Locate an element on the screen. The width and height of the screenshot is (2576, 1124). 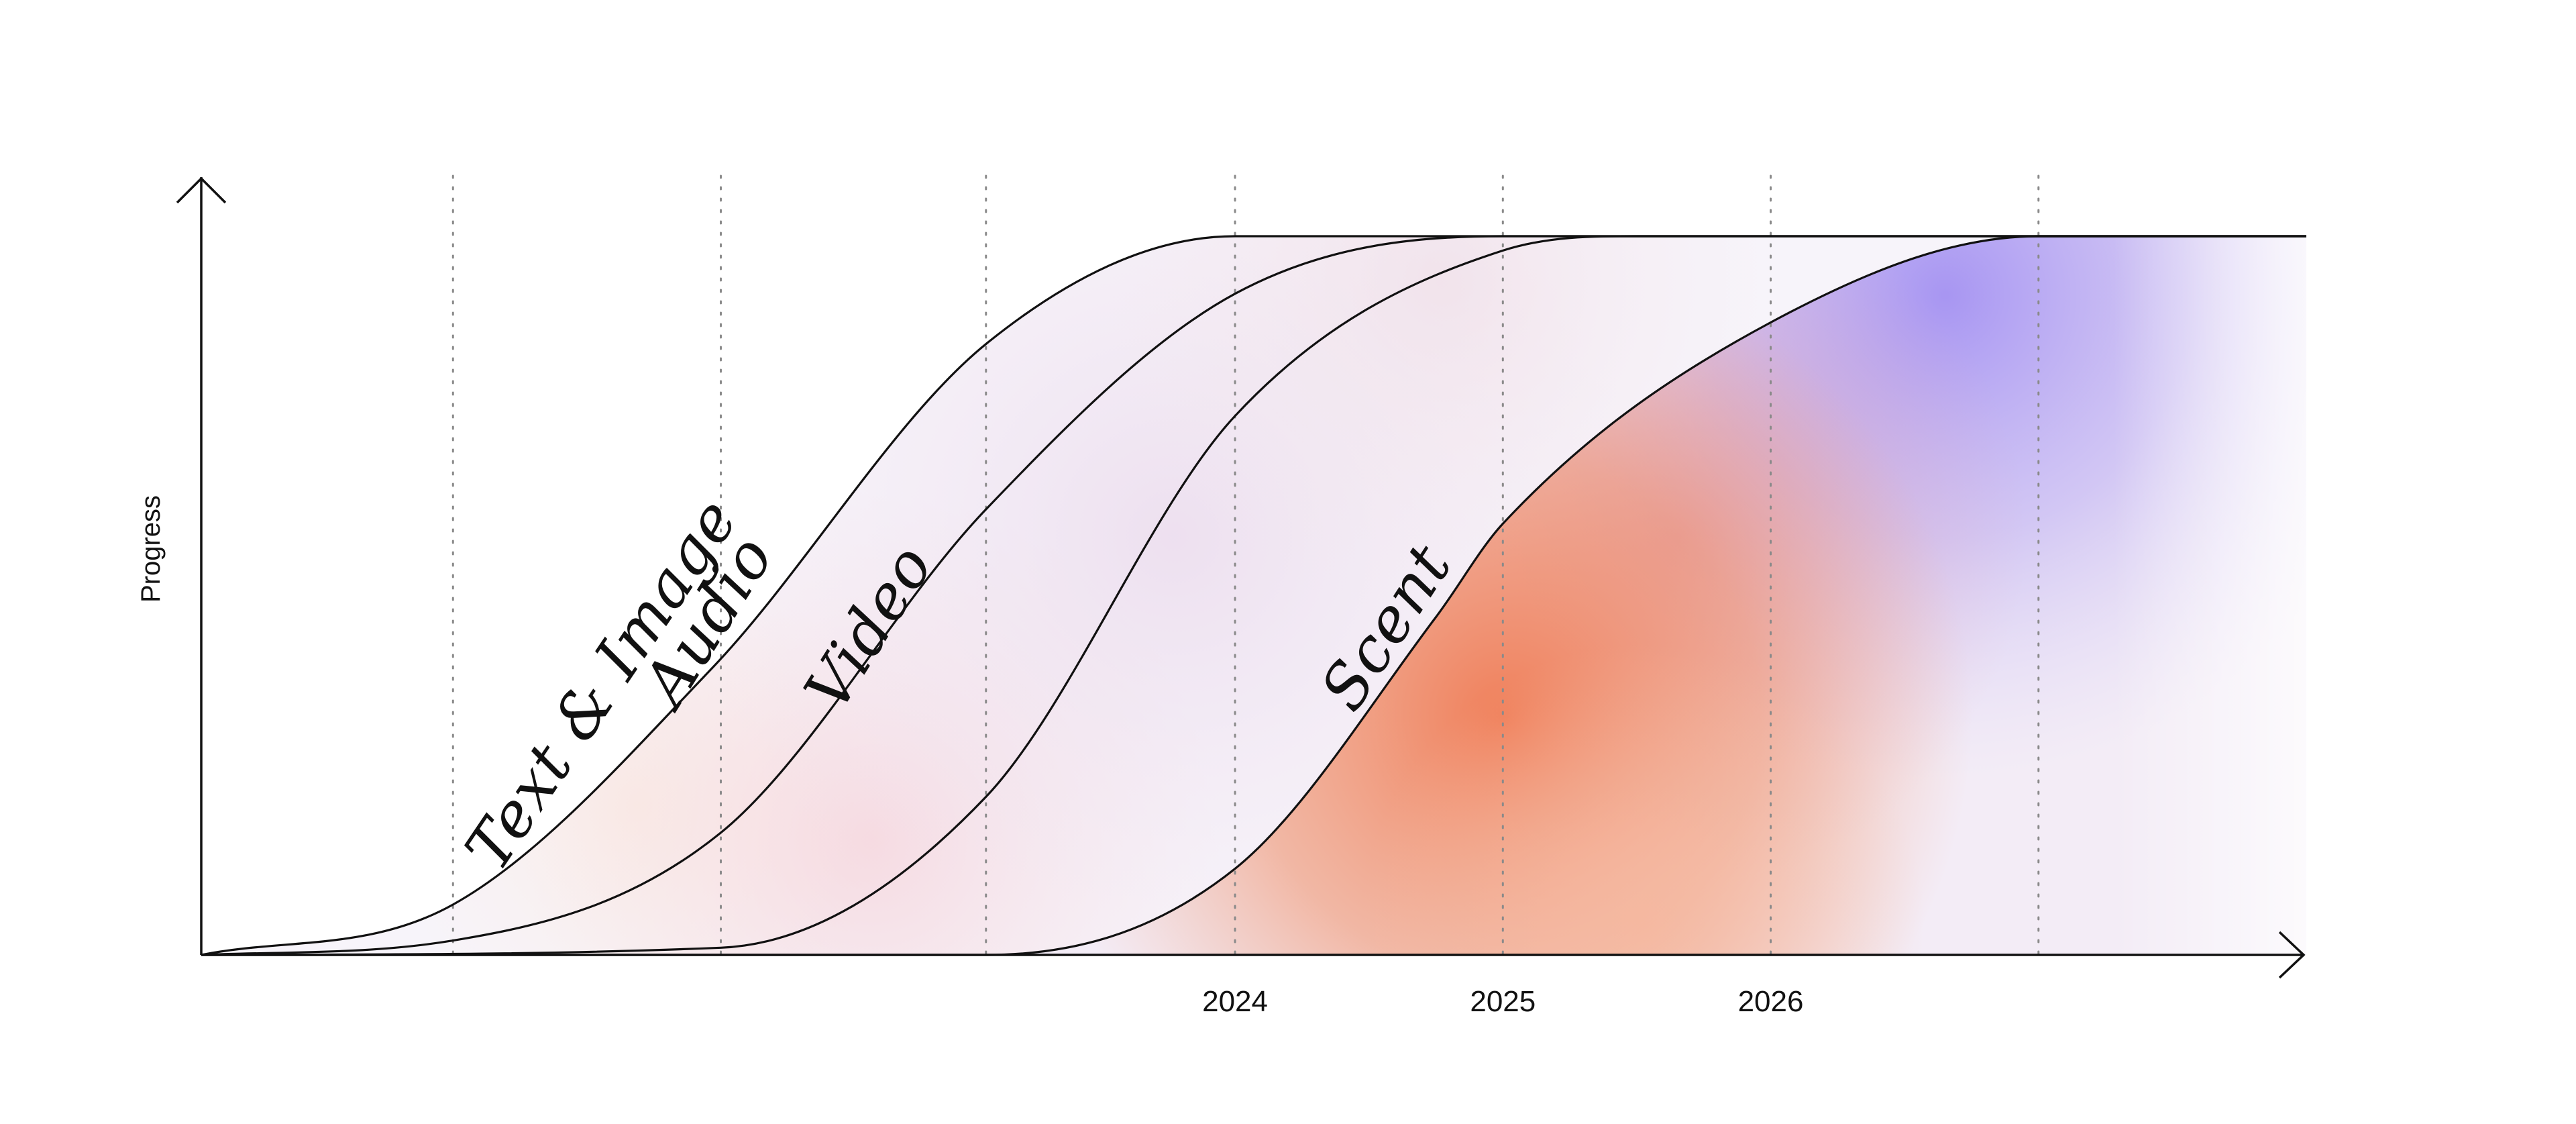
x-axis-arrowhead is located at coordinates (2292, 955).